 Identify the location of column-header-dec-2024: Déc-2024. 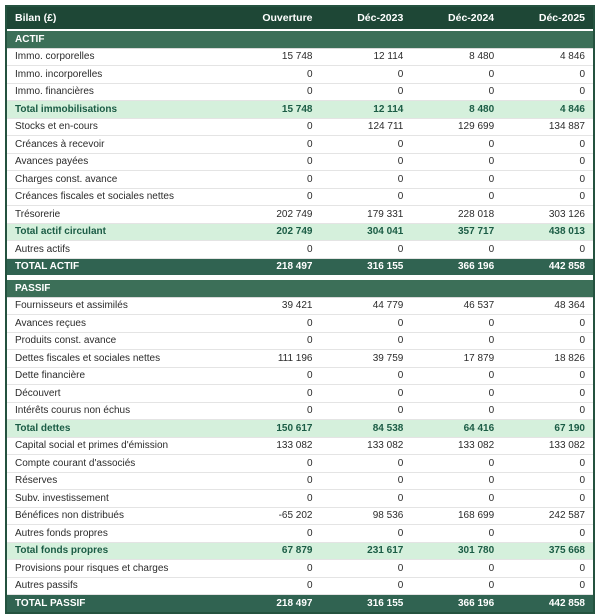
(457, 19).